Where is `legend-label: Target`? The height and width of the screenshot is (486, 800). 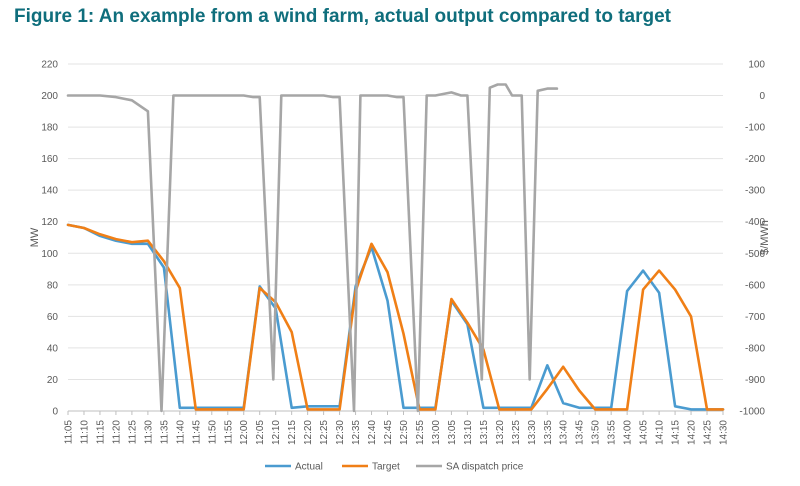 legend-label: Target is located at coordinates (386, 467).